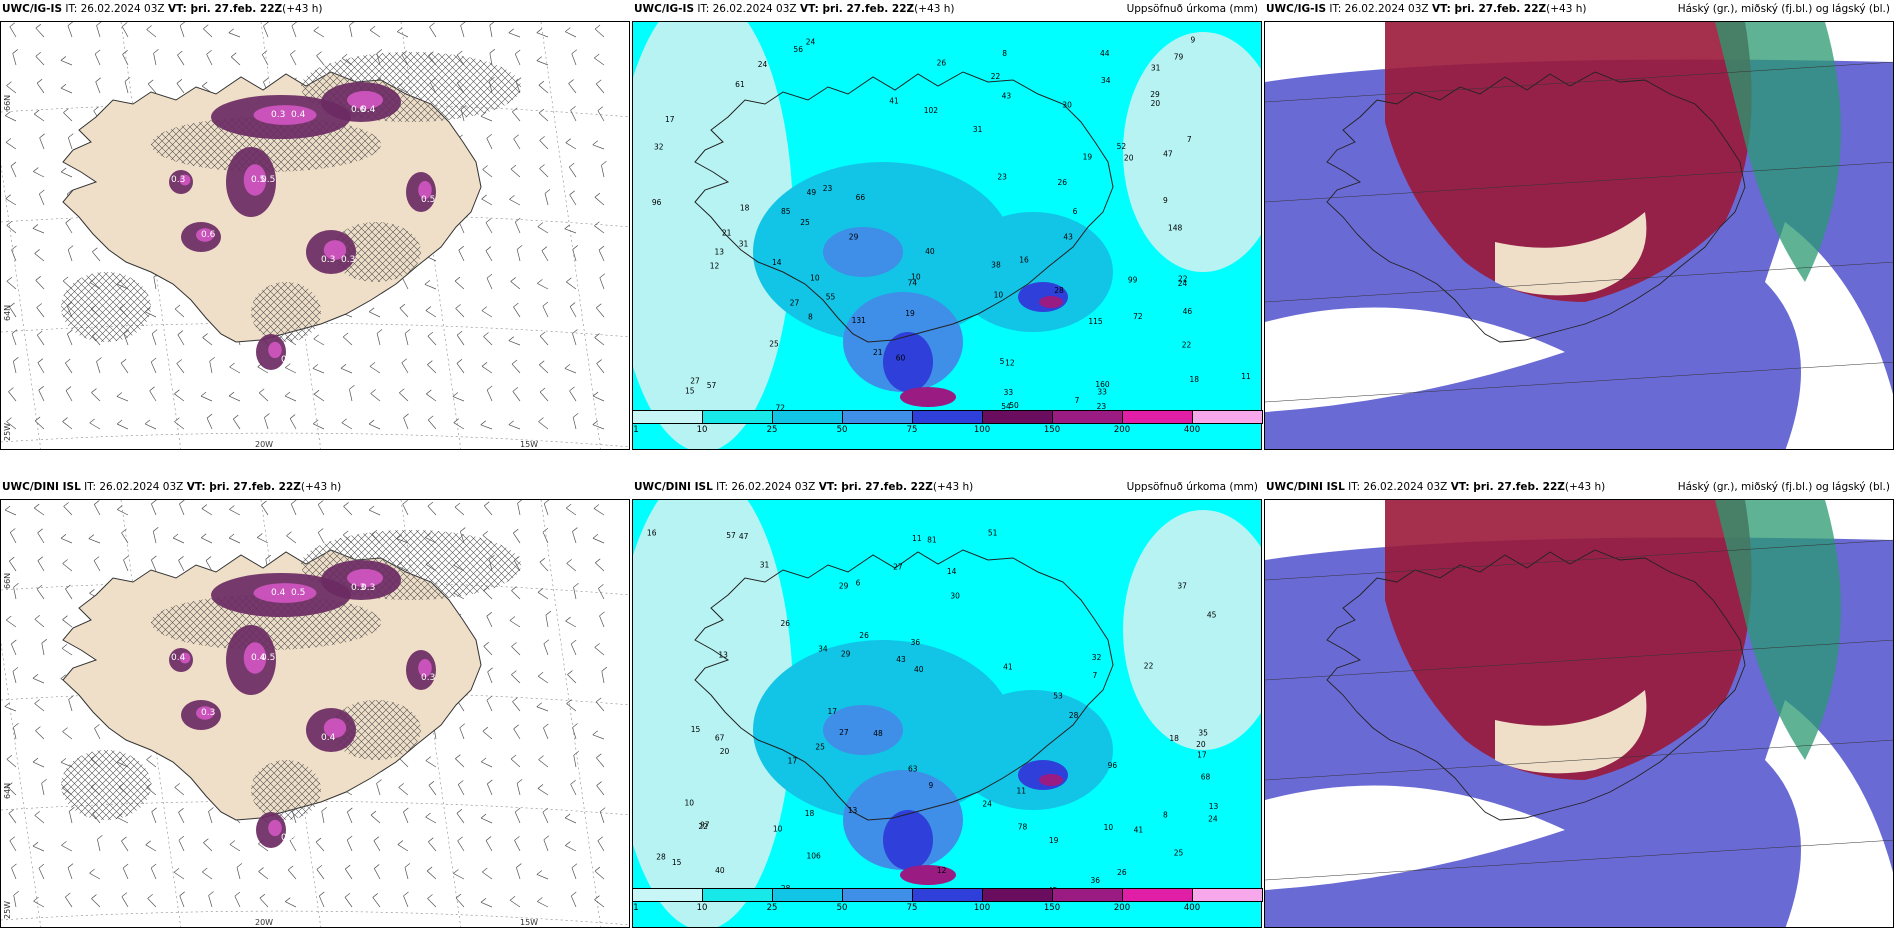 The height and width of the screenshot is (950, 1900). Describe the element at coordinates (842, 908) in the screenshot. I see `colorbar-tick: 50` at that location.